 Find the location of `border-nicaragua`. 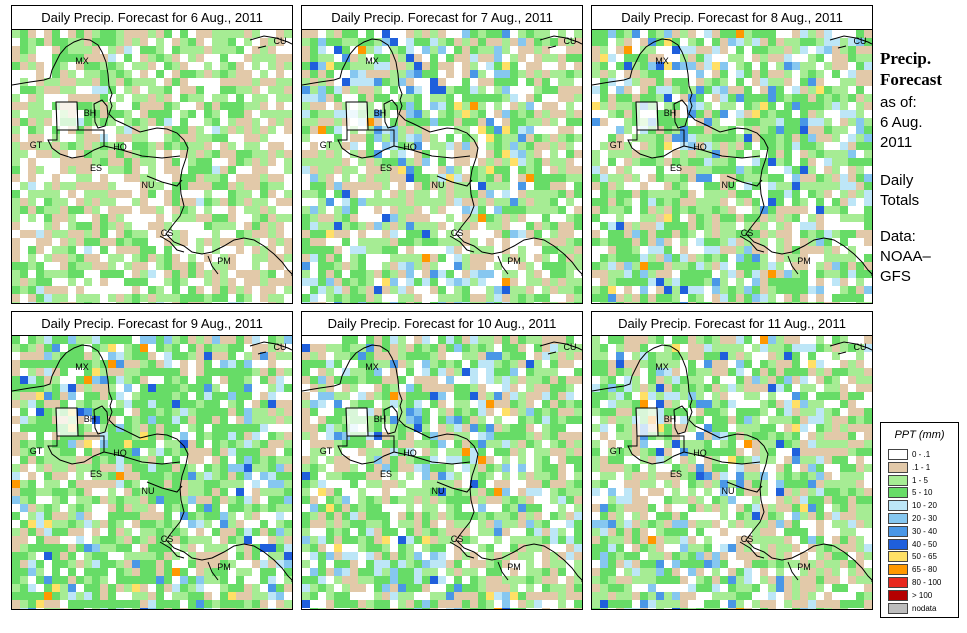

border-nicaragua is located at coordinates (744, 181).